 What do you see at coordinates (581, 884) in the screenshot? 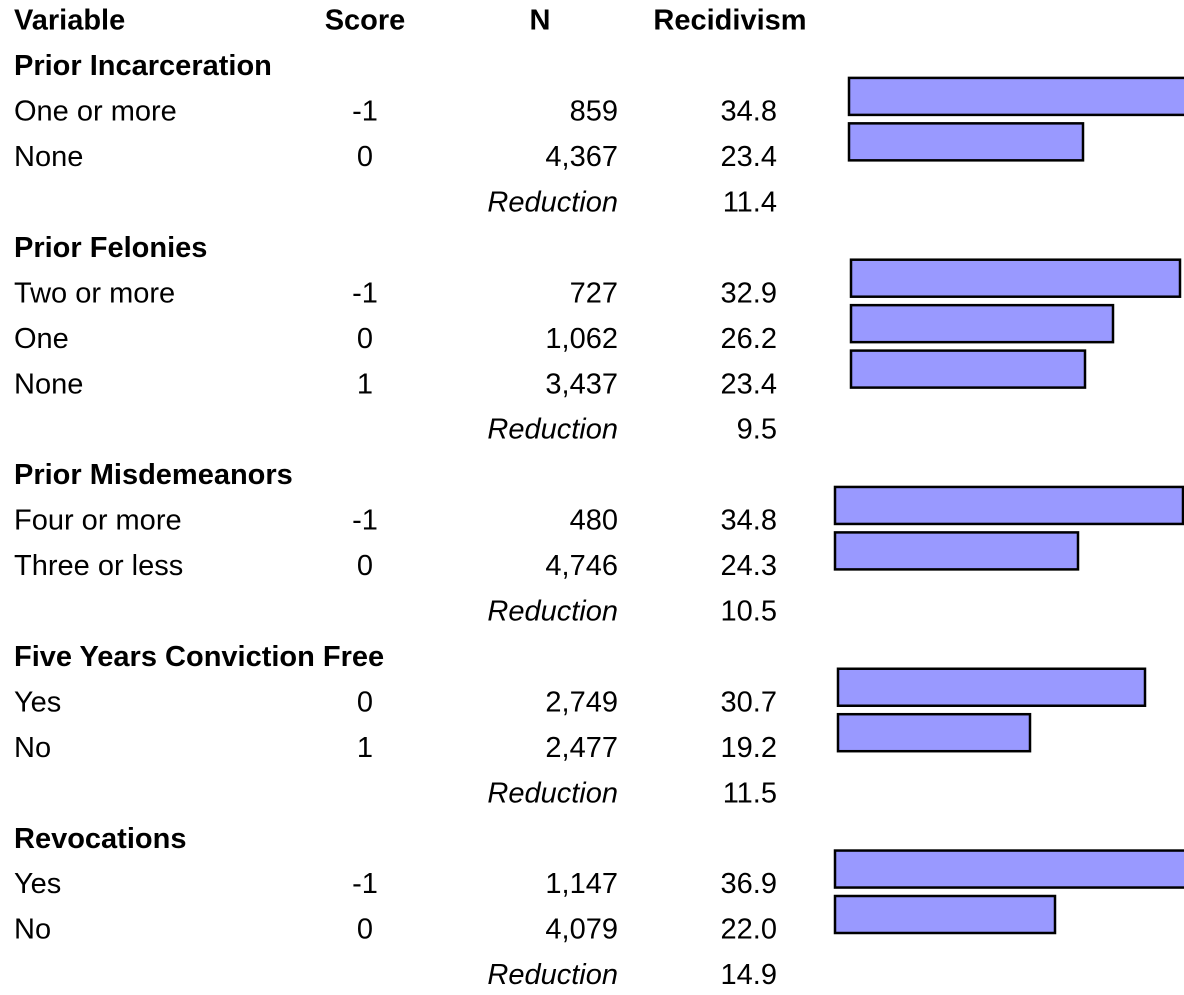
I see `n-value: 1,147` at bounding box center [581, 884].